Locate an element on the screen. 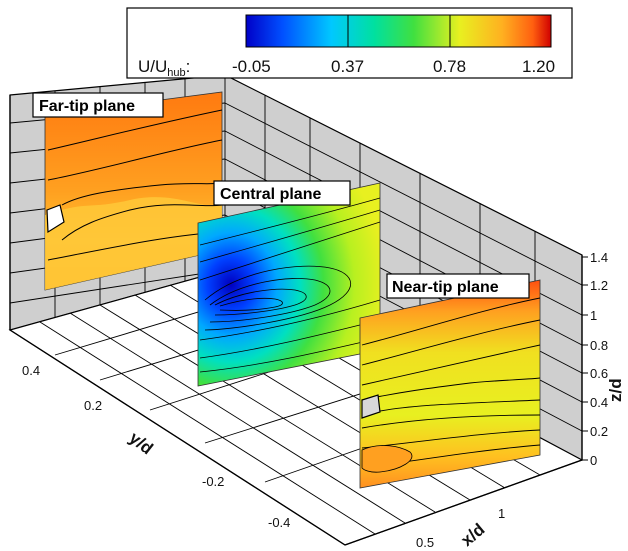 The height and width of the screenshot is (551, 628). colorbar-tick-label: 0.37 is located at coordinates (347, 66).